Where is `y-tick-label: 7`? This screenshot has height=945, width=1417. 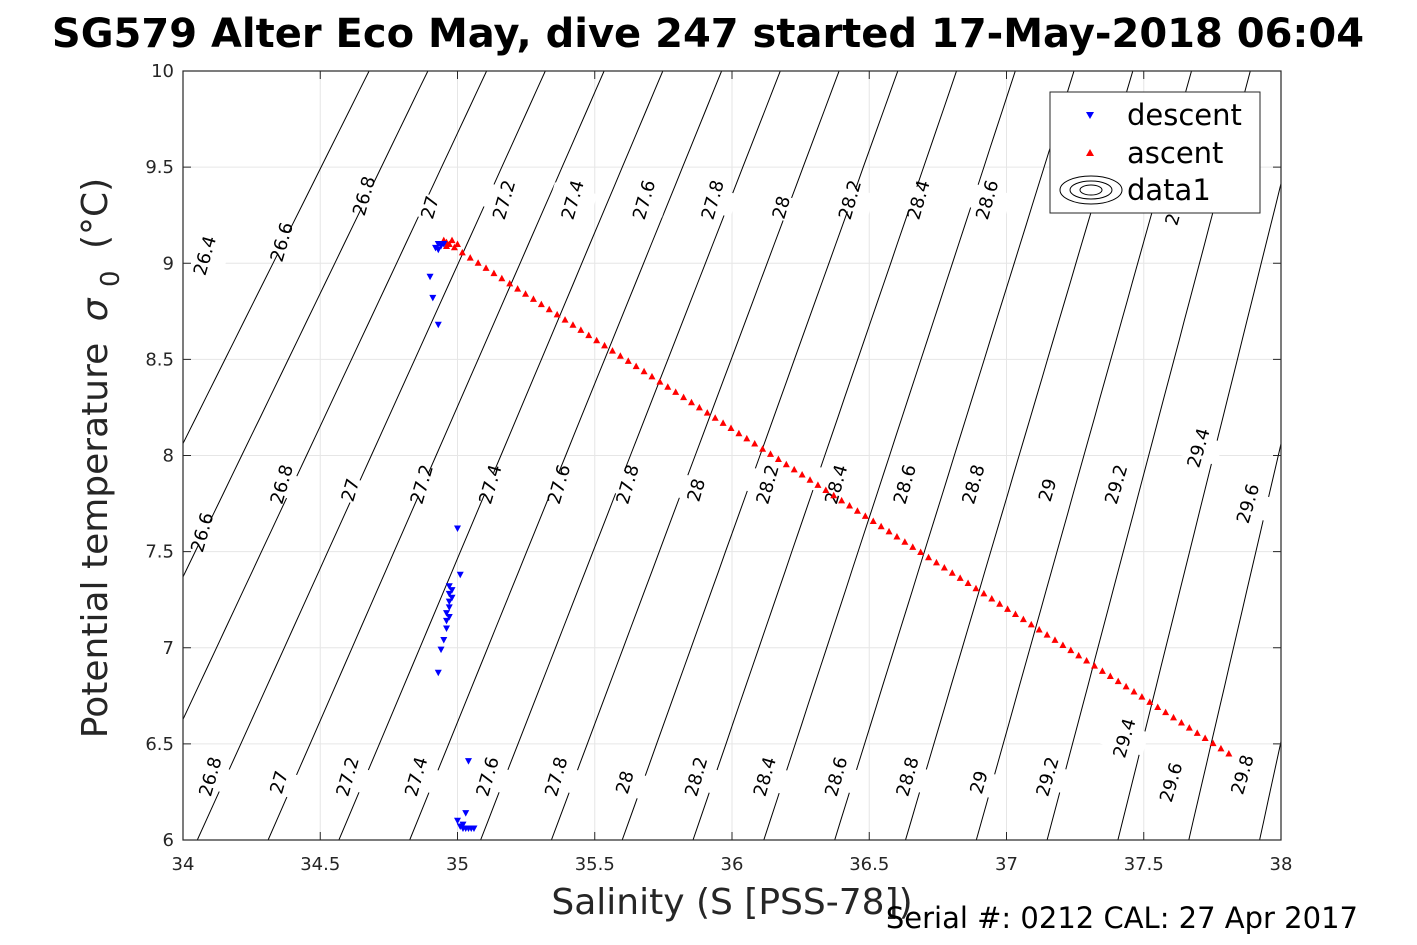
y-tick-label: 7 is located at coordinates (168, 648).